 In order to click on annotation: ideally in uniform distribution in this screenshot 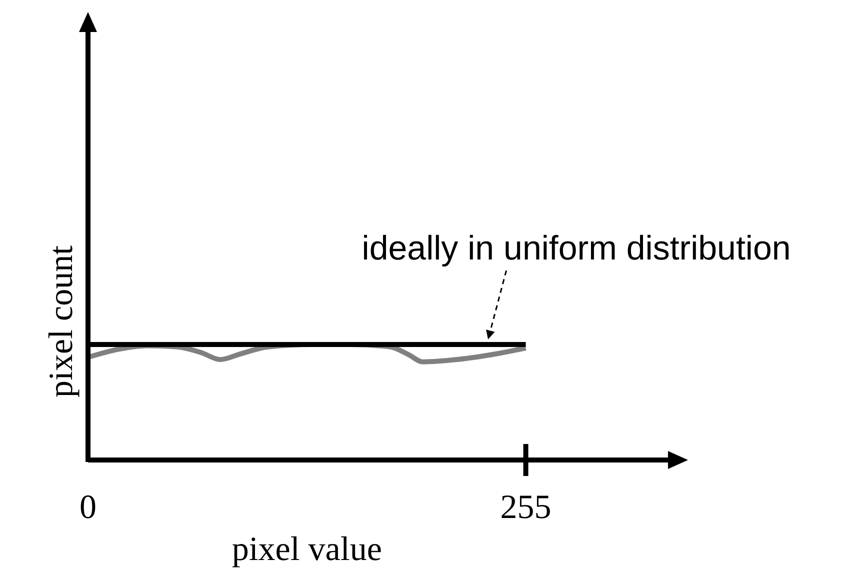, I will do `click(576, 249)`.